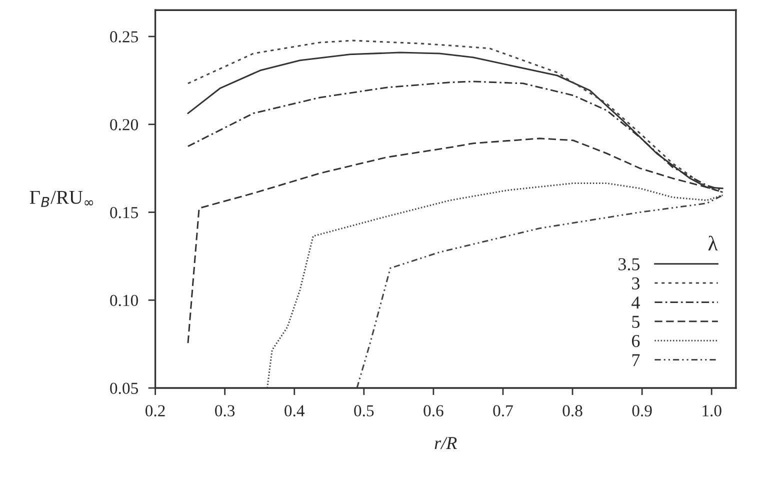 This screenshot has width=765, height=482. I want to click on x-tick-label: 0.7, so click(503, 410).